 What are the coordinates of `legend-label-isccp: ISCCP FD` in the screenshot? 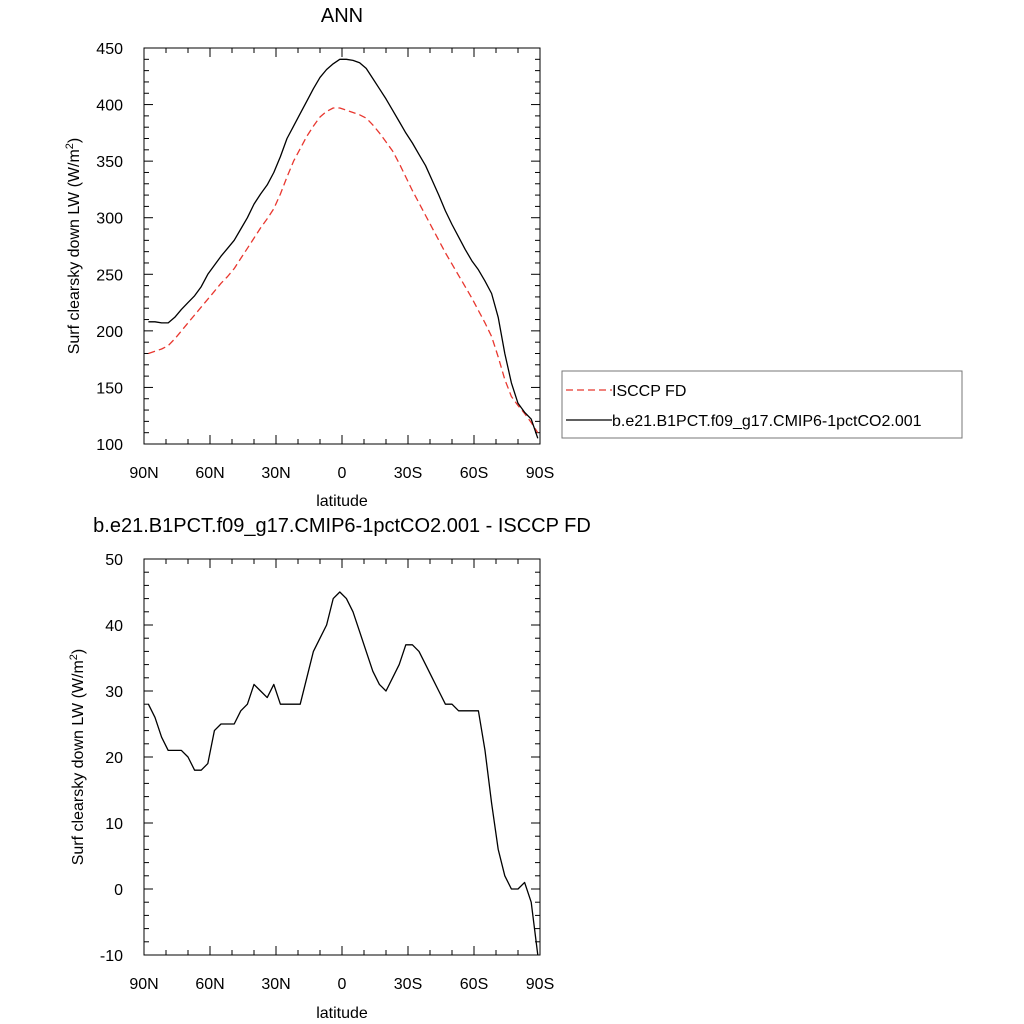 It's located at (649, 391).